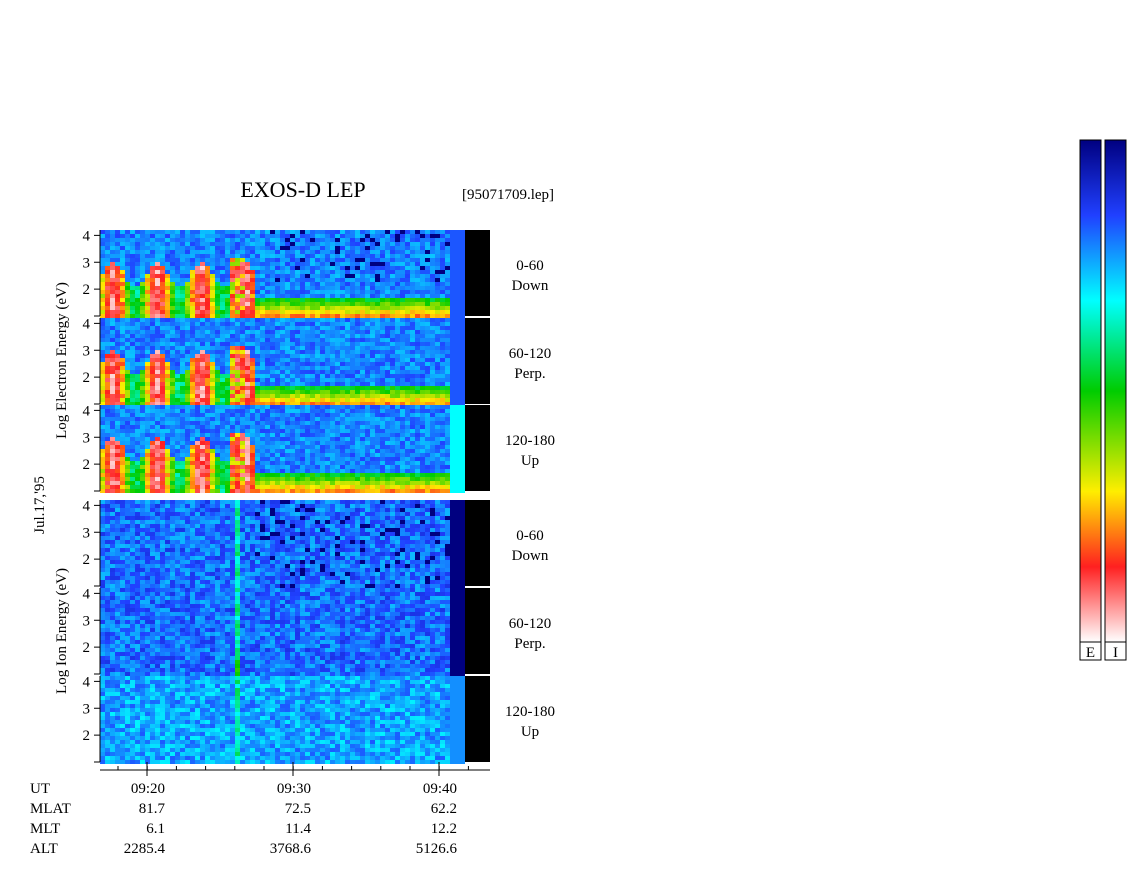 This screenshot has height=880, width=1130. I want to click on y-tick-label: 2, so click(87, 465).